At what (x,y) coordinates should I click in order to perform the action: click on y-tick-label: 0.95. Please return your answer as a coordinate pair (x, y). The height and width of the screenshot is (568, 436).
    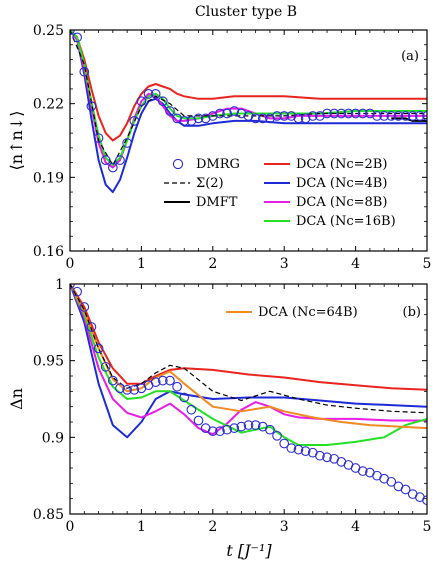
    Looking at the image, I should click on (48, 362).